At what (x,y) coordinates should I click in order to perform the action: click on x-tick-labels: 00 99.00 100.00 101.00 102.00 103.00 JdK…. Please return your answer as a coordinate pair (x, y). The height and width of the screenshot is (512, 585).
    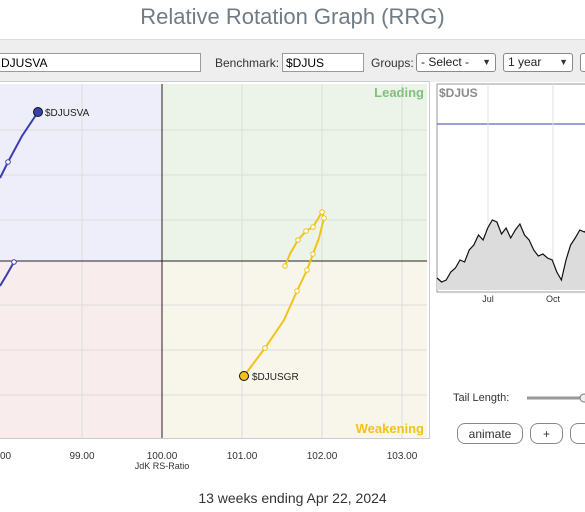
    Looking at the image, I should click on (209, 461).